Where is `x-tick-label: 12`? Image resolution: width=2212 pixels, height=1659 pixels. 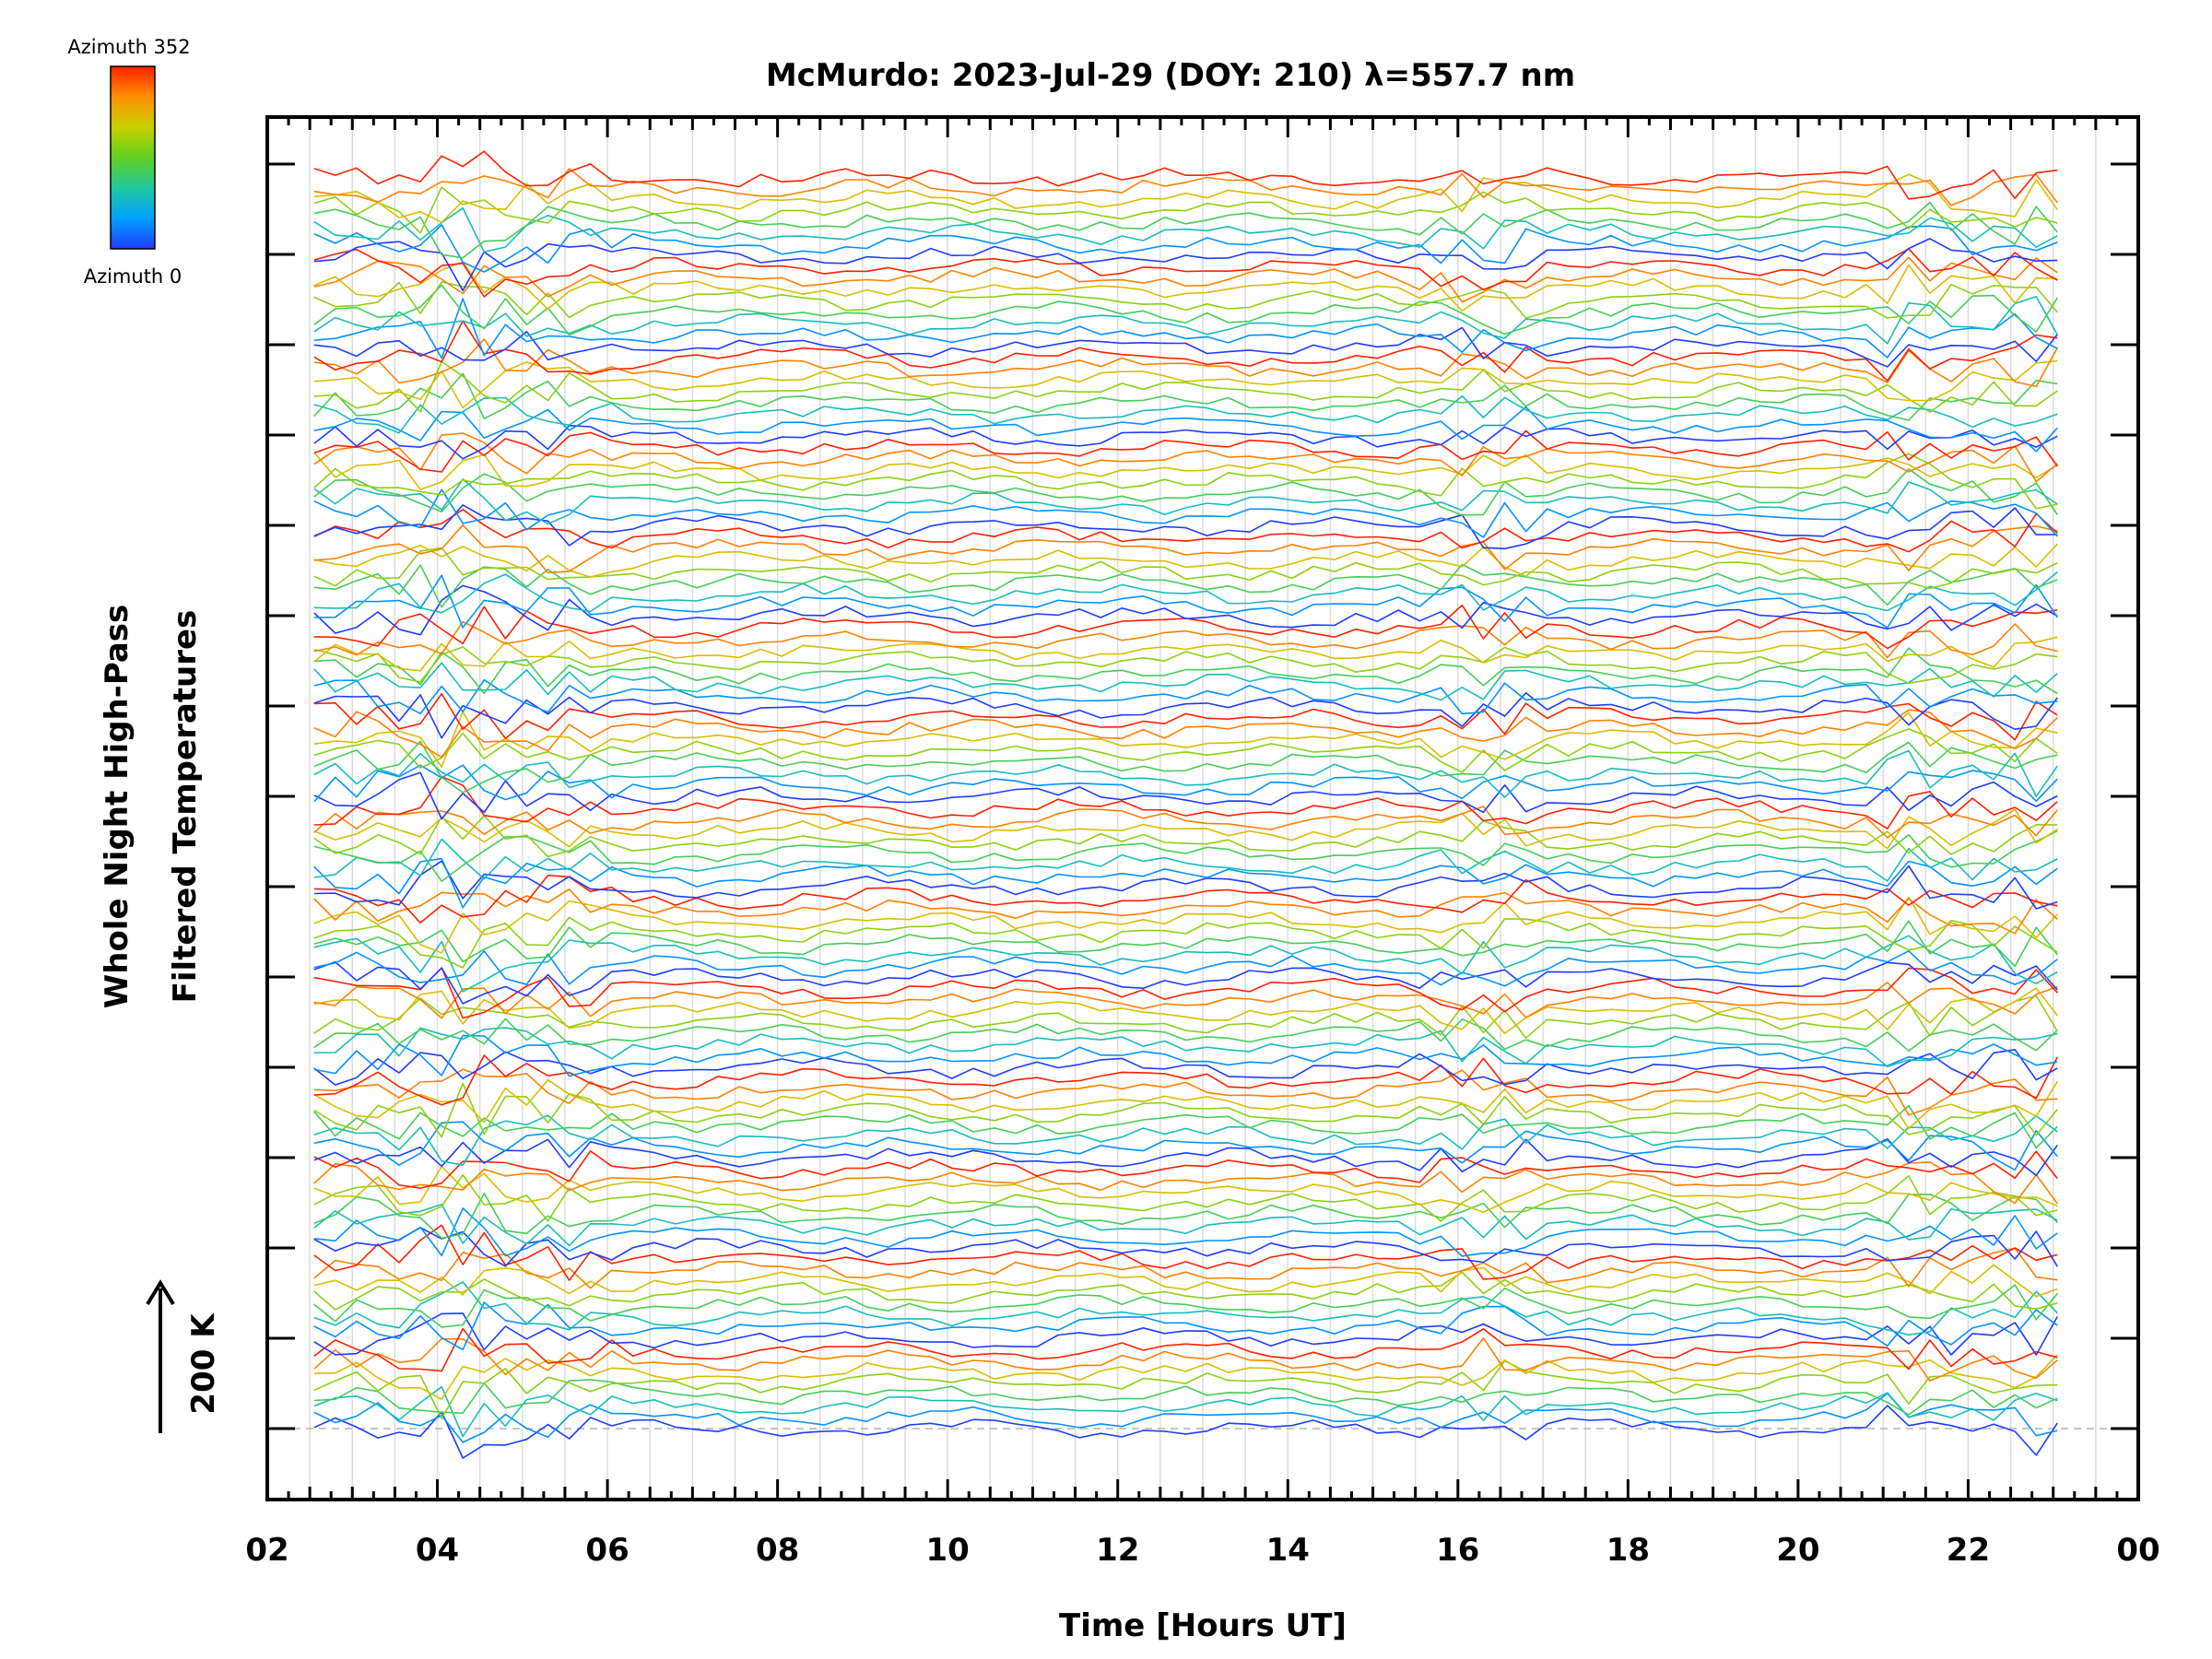 x-tick-label: 12 is located at coordinates (1117, 1550).